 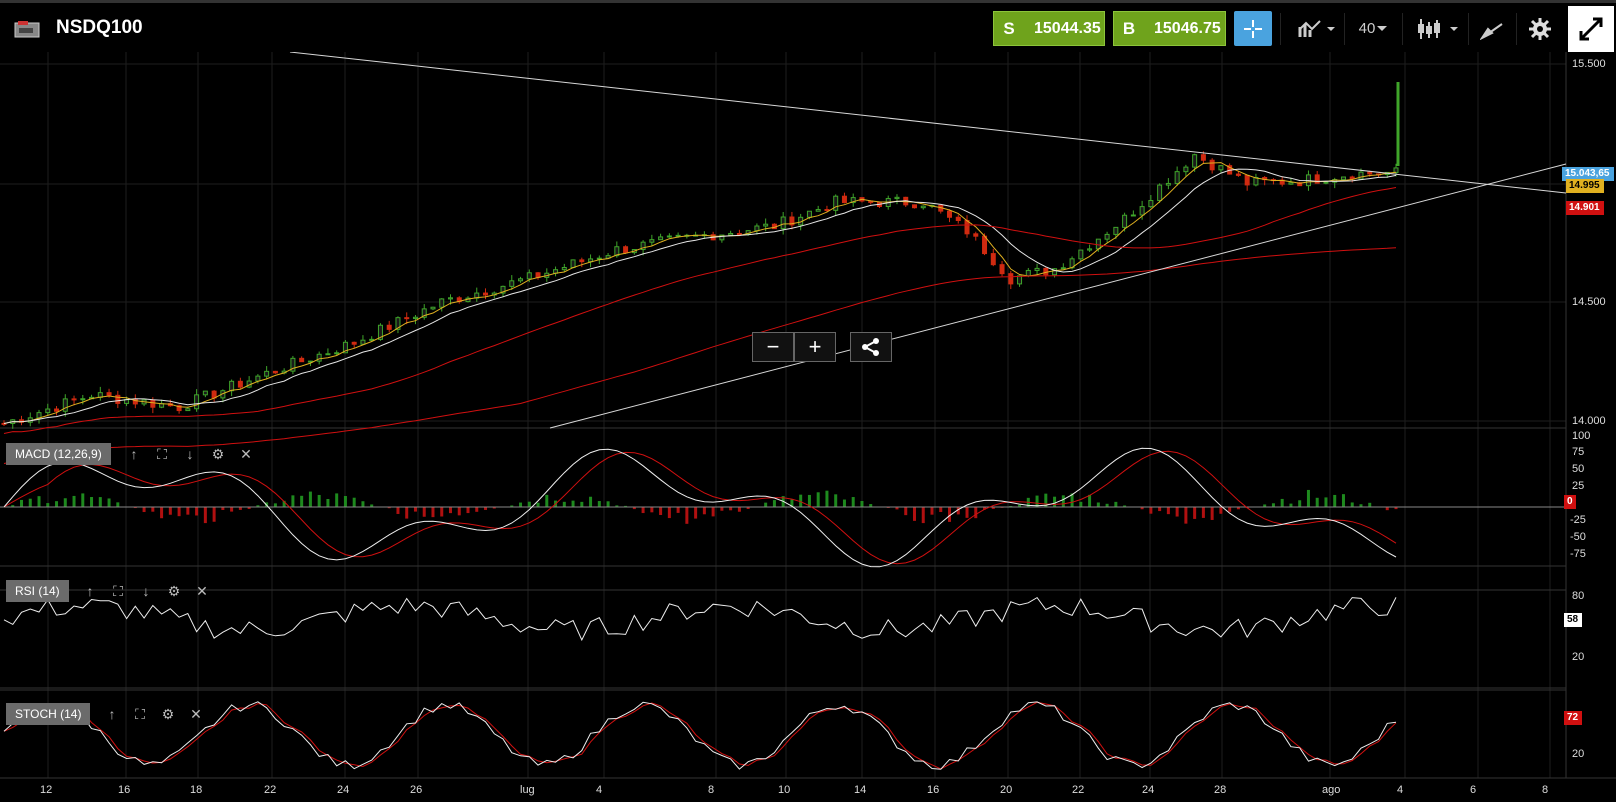 I want to click on candles-button, so click(x=1438, y=28).